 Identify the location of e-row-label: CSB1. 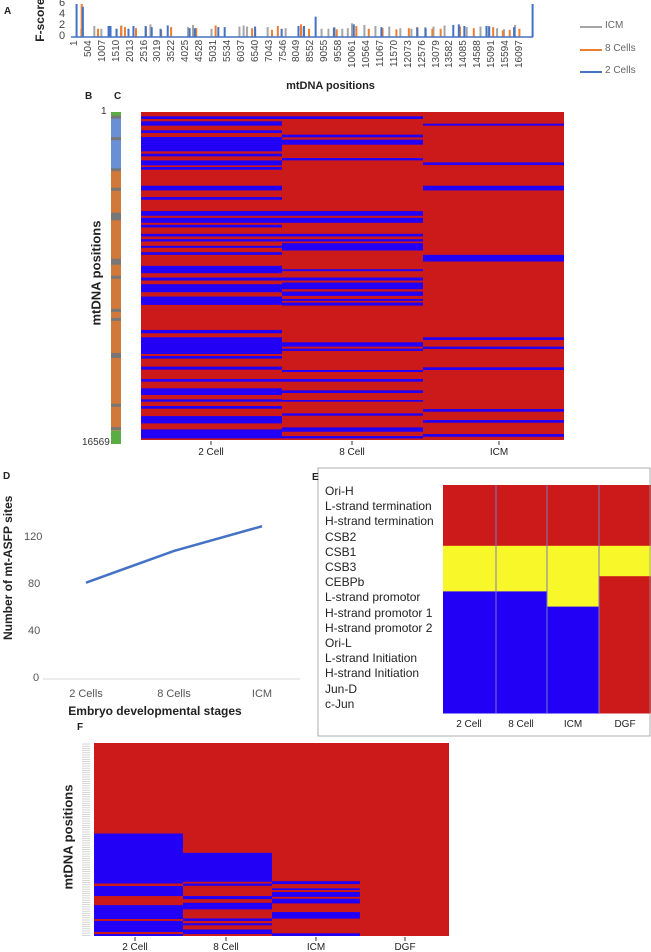
(341, 551).